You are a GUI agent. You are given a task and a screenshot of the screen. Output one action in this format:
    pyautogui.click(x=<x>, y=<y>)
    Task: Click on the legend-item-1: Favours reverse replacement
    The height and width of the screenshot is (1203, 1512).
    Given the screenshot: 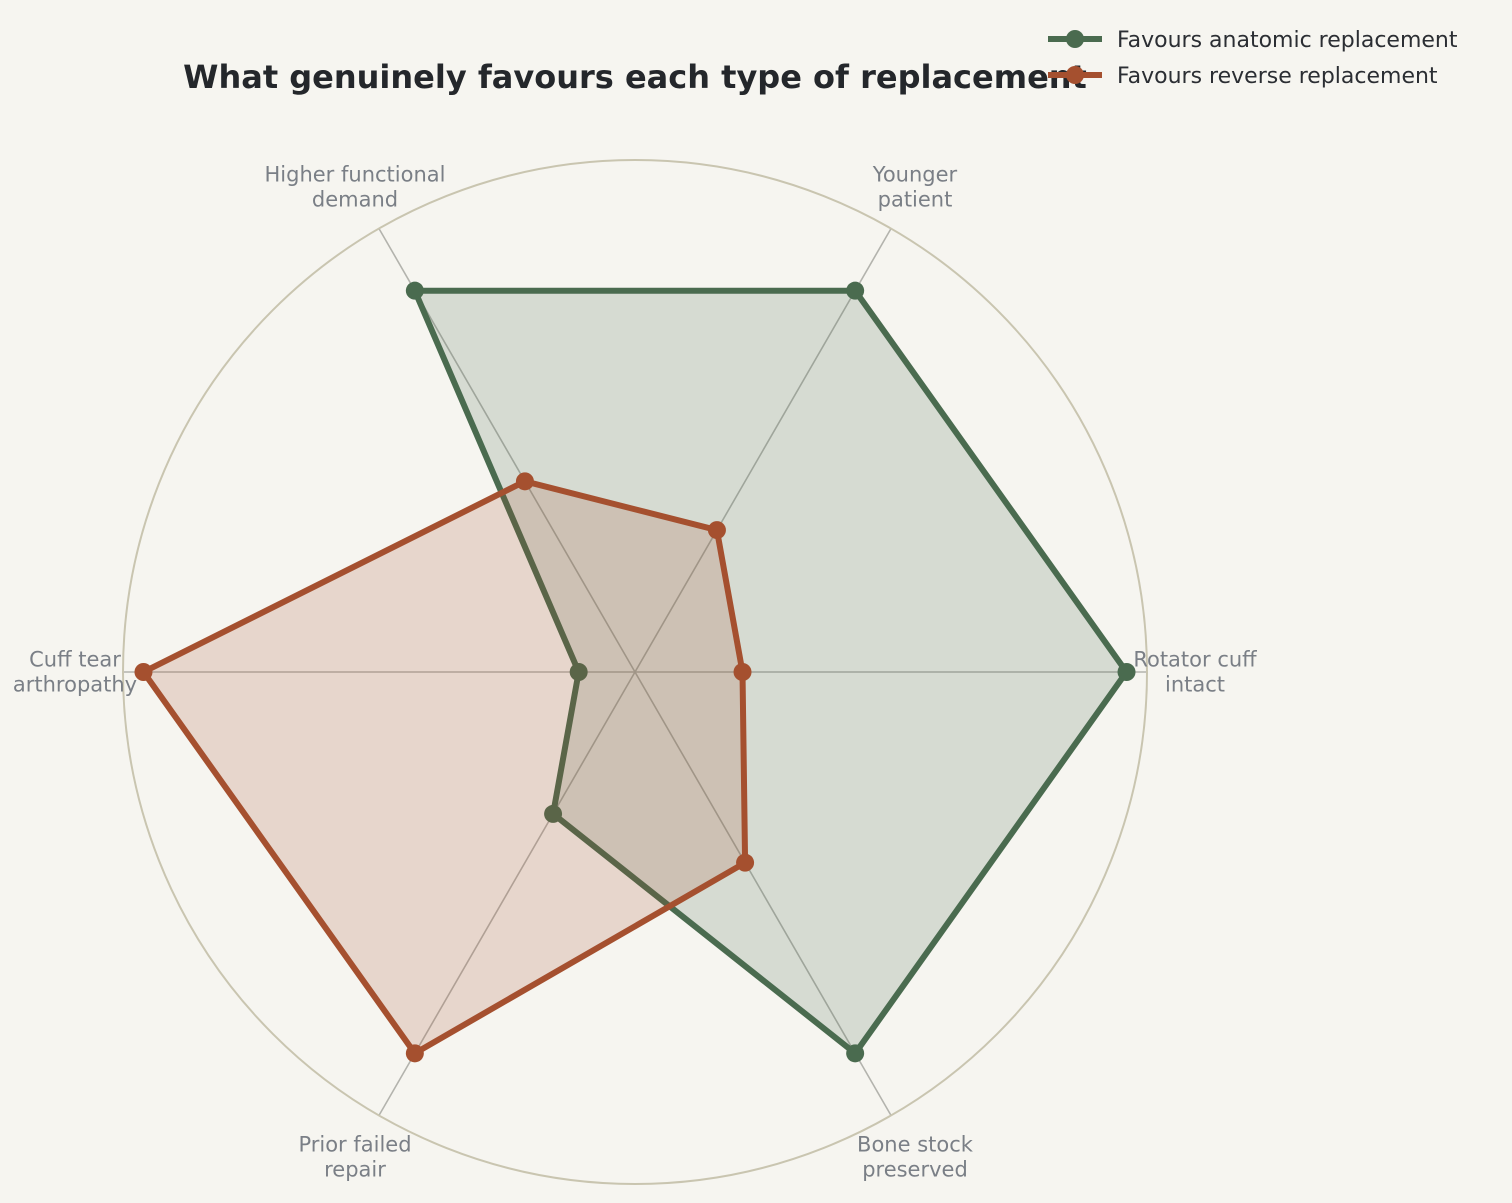 What is the action you would take?
    pyautogui.click(x=1243, y=76)
    